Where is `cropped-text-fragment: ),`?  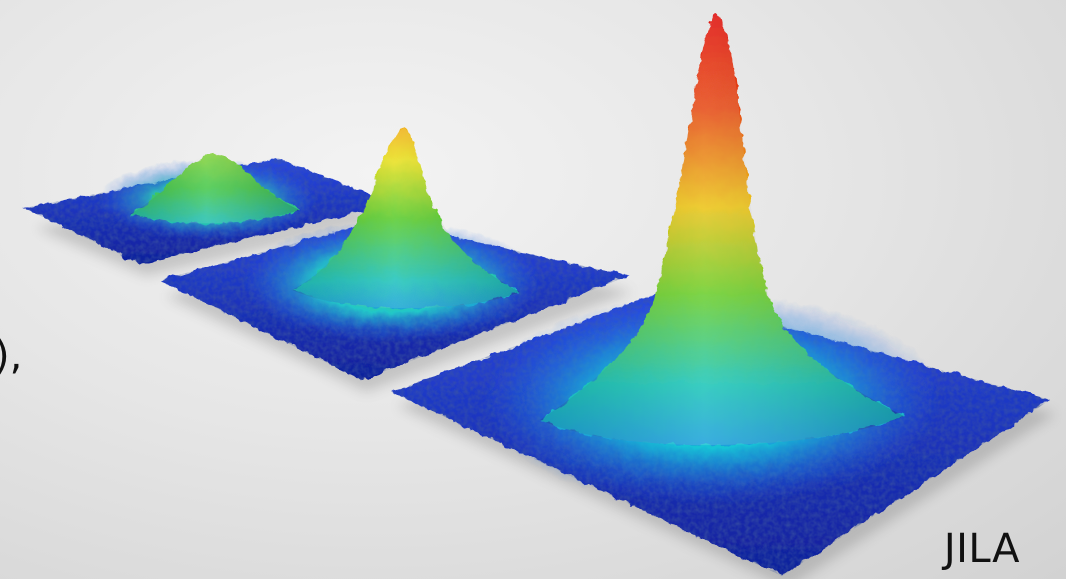
cropped-text-fragment: ), is located at coordinates (11, 356).